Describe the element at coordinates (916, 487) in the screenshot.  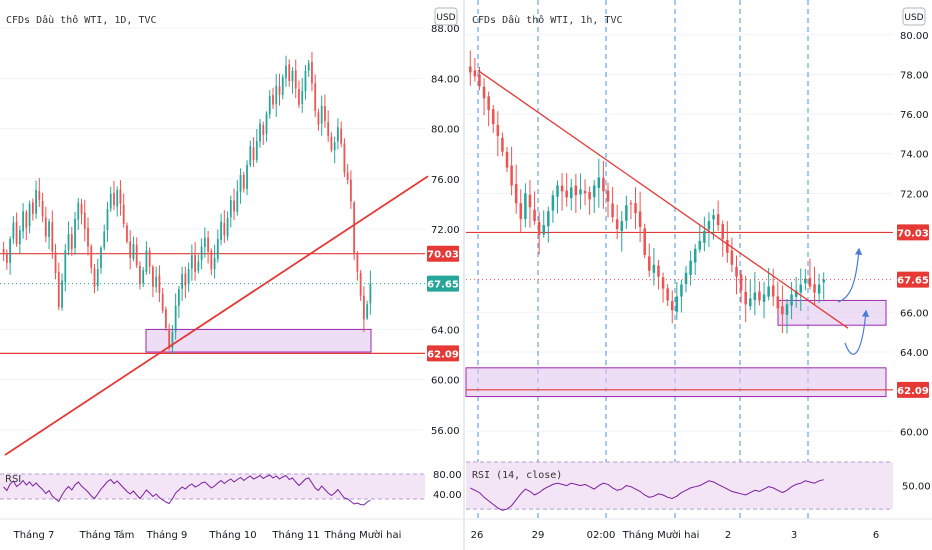
I see `hourly-rsi-tick: 50.00` at that location.